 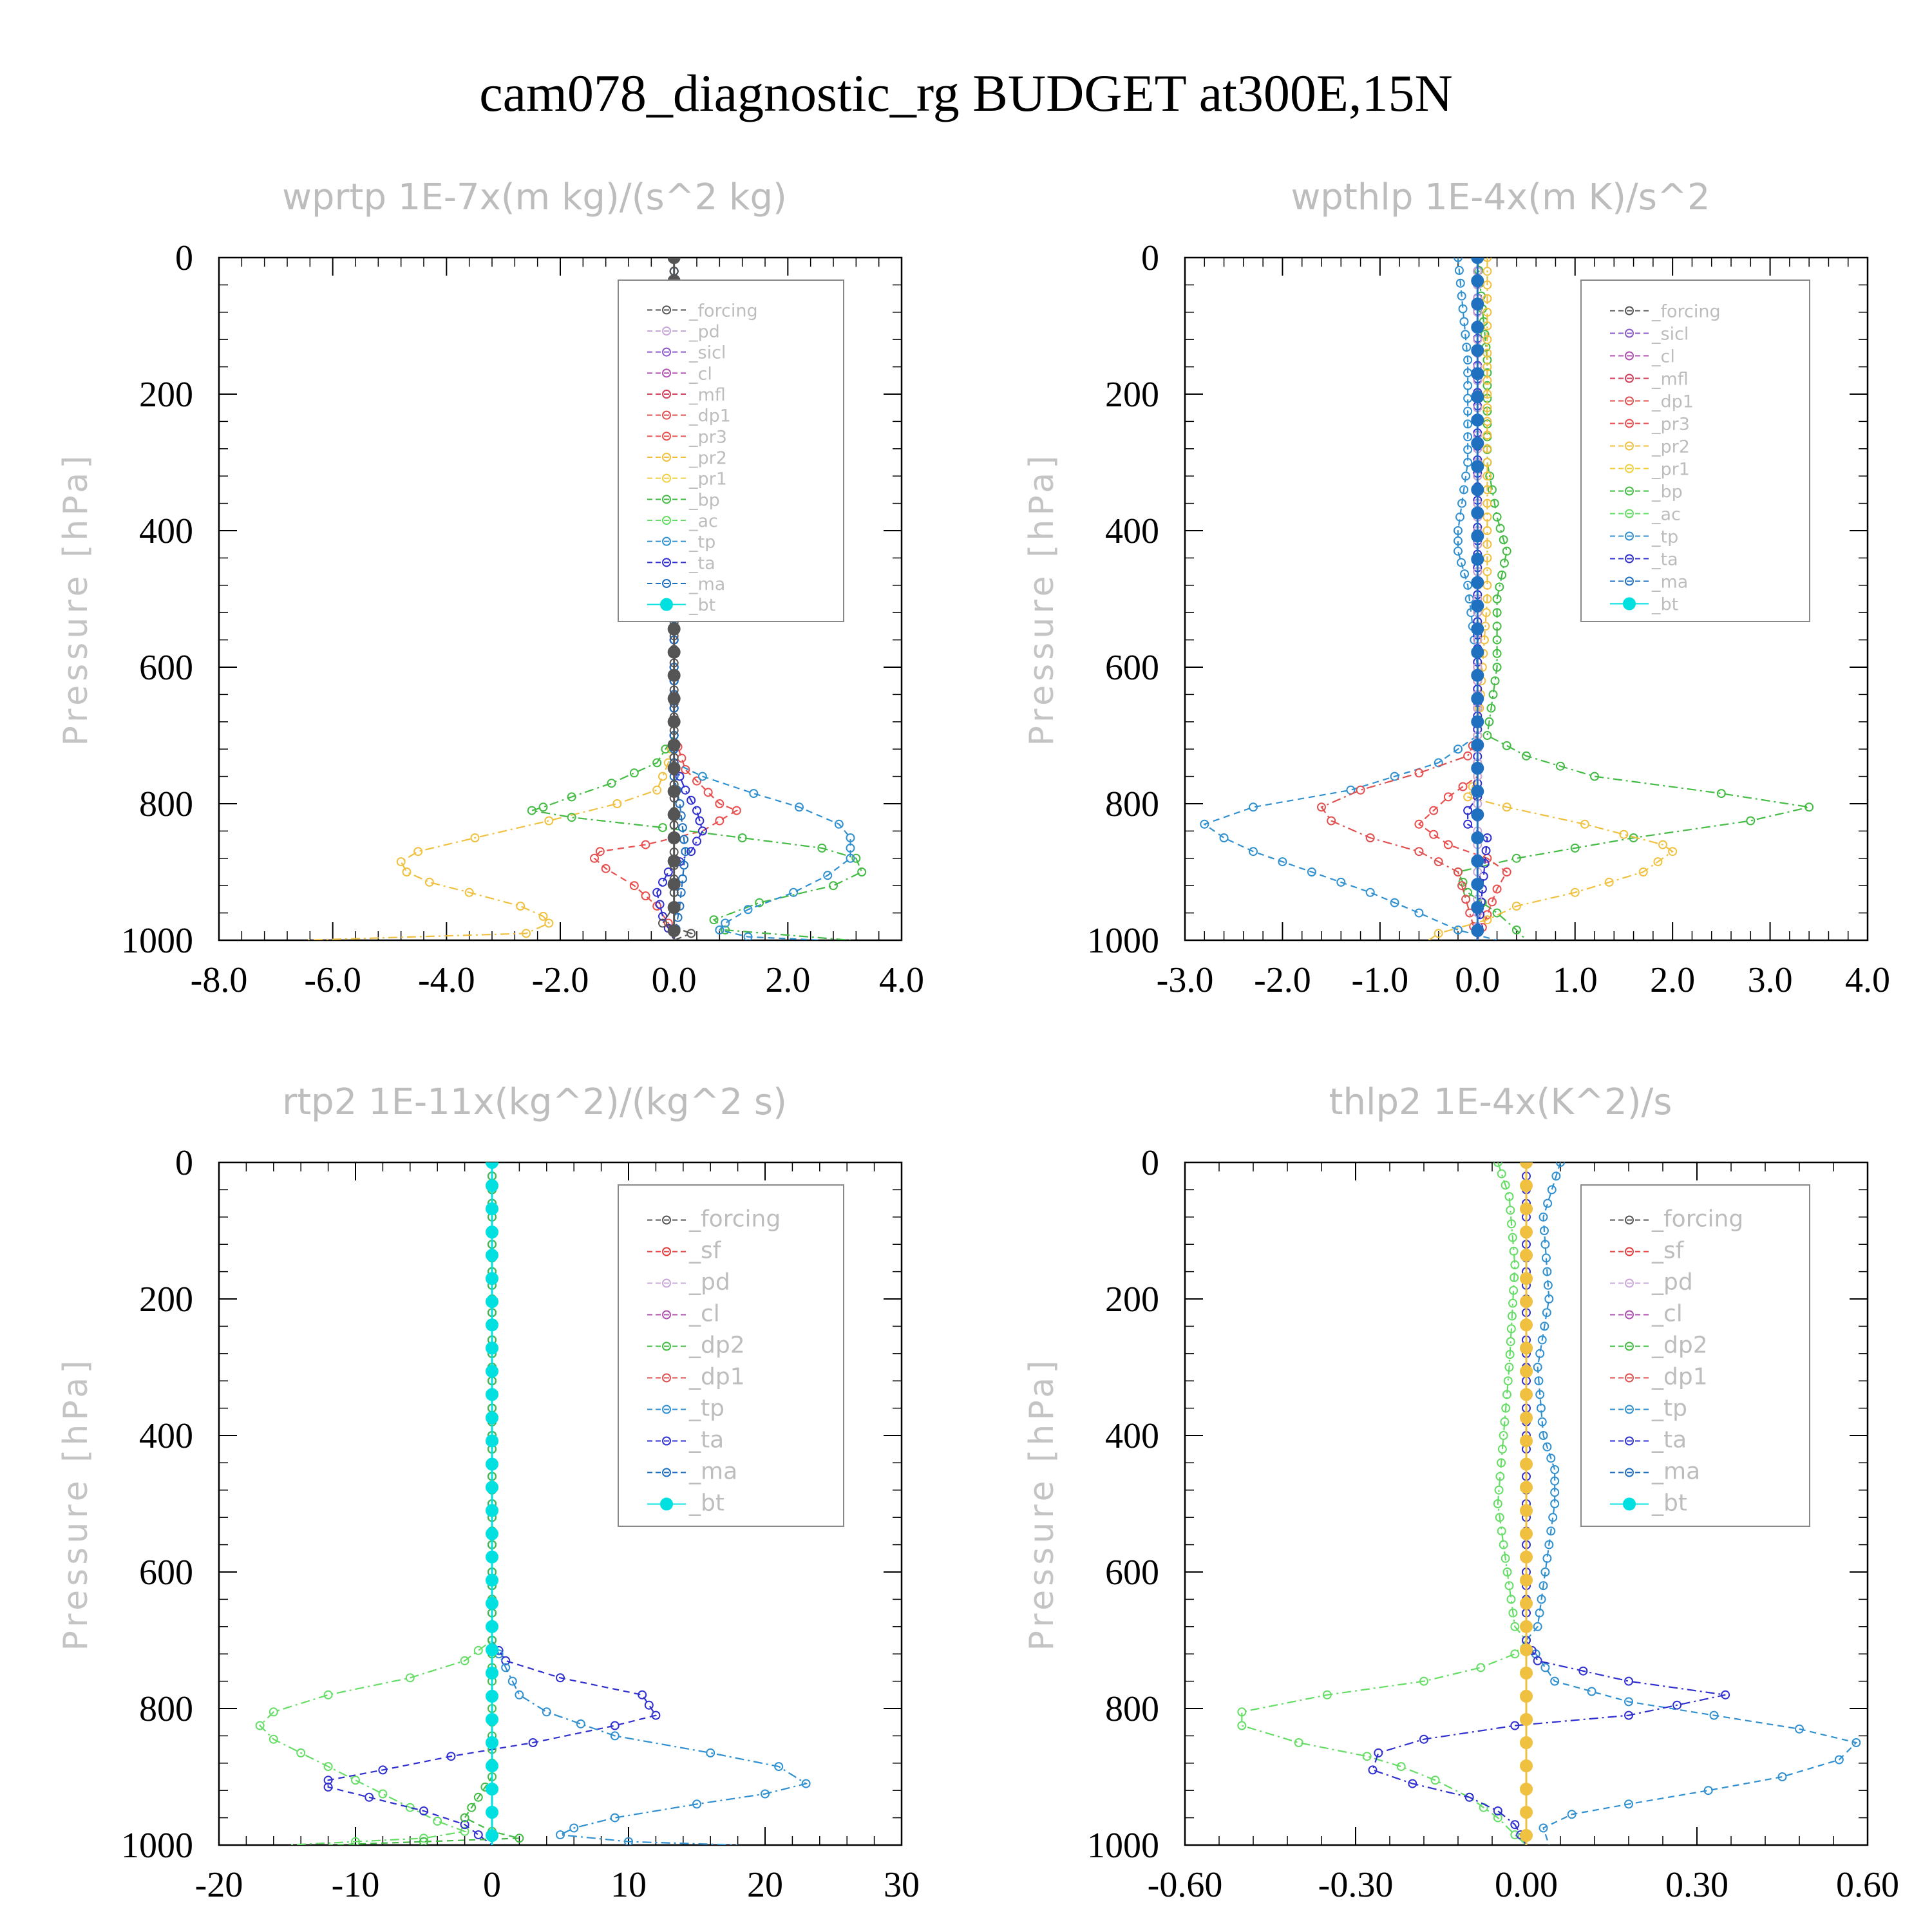 What do you see at coordinates (184, 1163) in the screenshot?
I see `y-tick-label: 0` at bounding box center [184, 1163].